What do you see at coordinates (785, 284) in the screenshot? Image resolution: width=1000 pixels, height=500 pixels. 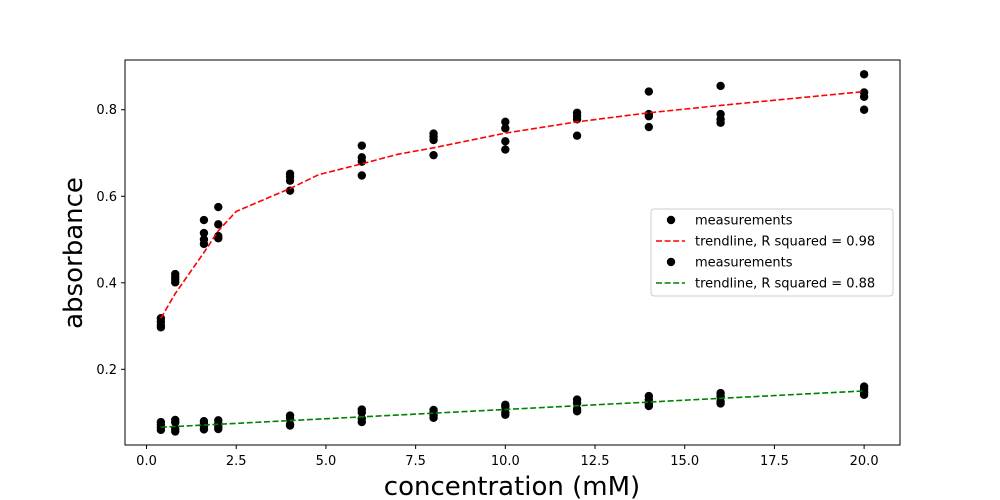 I see `legend-label: trendline, R squared = 0.88` at bounding box center [785, 284].